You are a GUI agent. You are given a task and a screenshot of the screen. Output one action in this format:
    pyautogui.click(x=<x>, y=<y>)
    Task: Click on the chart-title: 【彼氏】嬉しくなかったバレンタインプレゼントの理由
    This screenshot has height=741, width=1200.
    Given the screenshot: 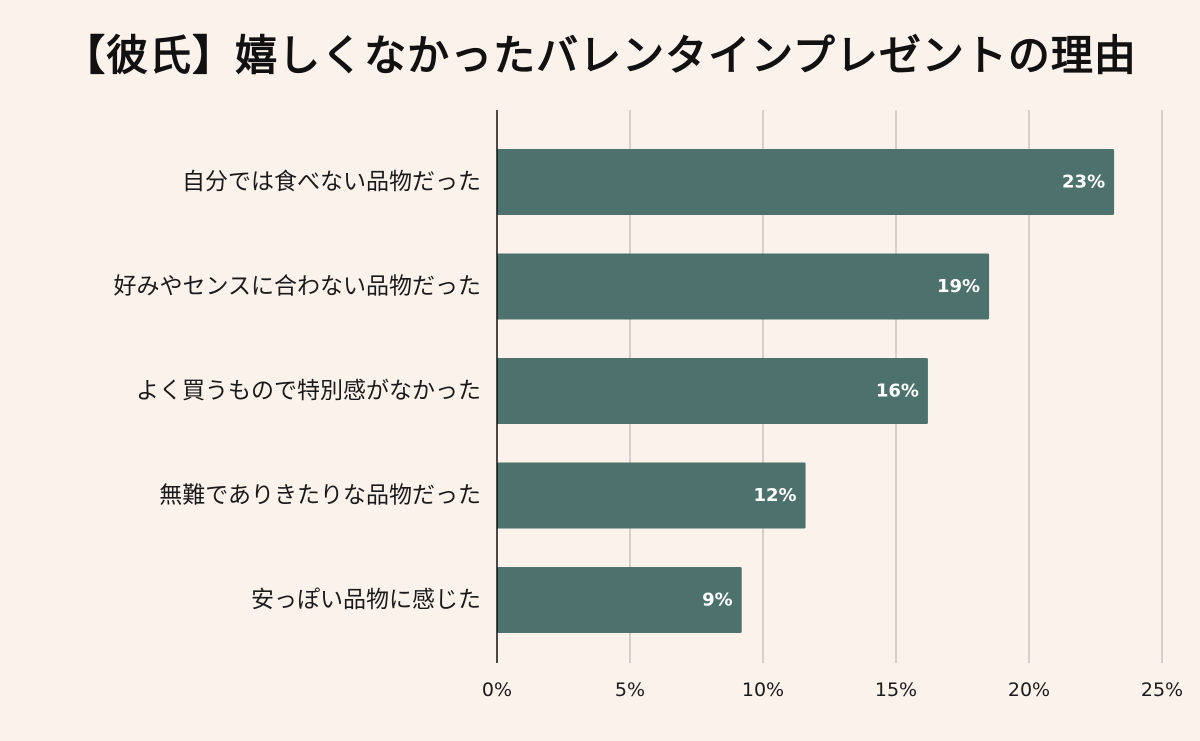 What is the action you would take?
    pyautogui.click(x=600, y=55)
    